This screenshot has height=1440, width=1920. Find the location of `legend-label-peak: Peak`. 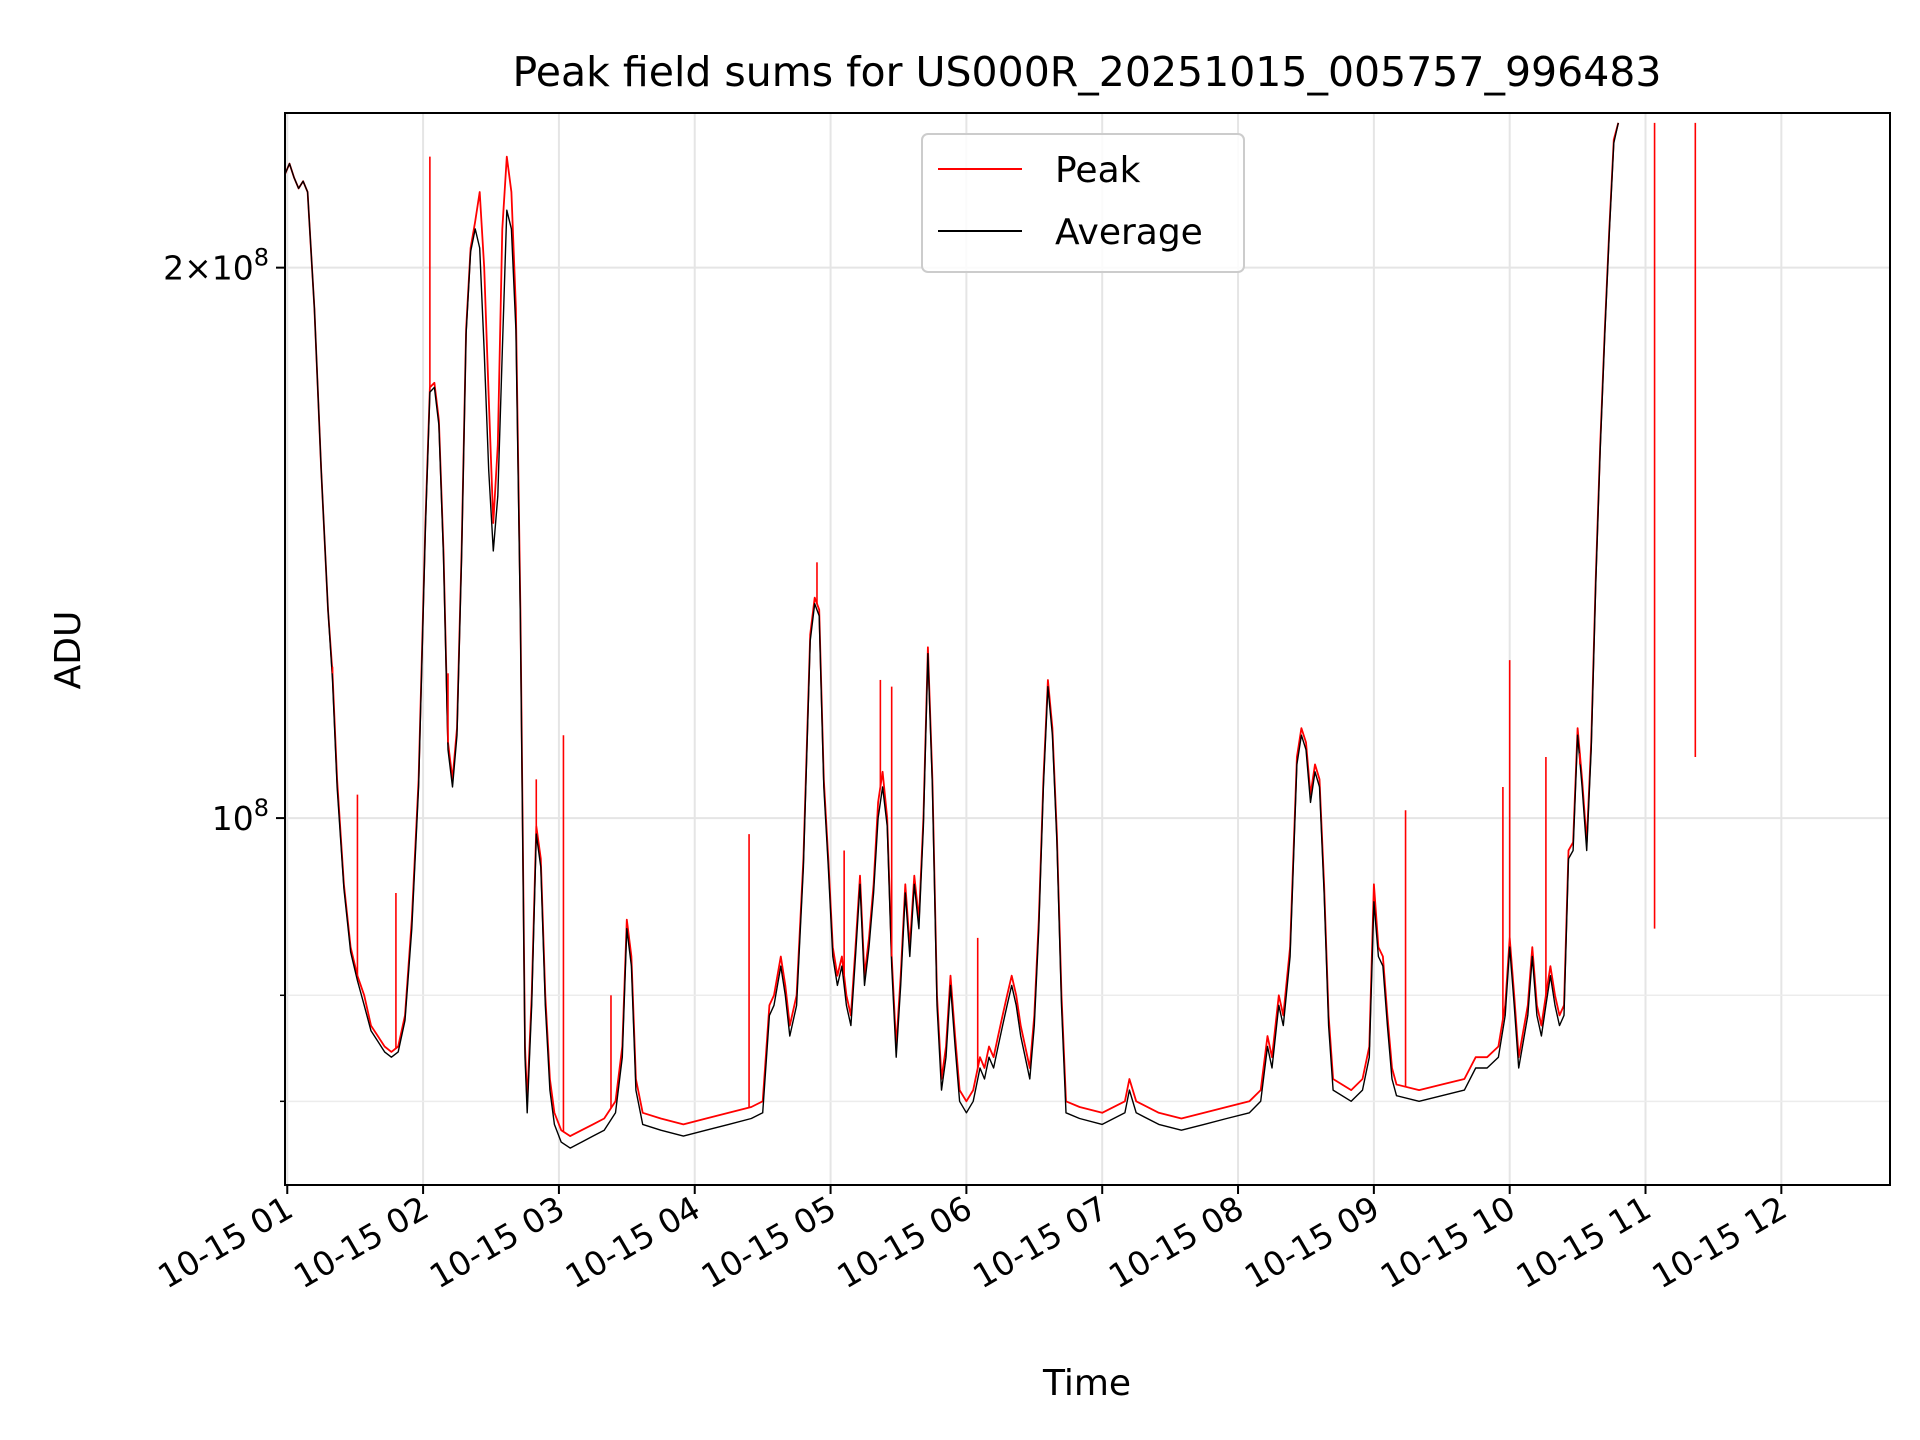

legend-label-peak: Peak is located at coordinates (1098, 170).